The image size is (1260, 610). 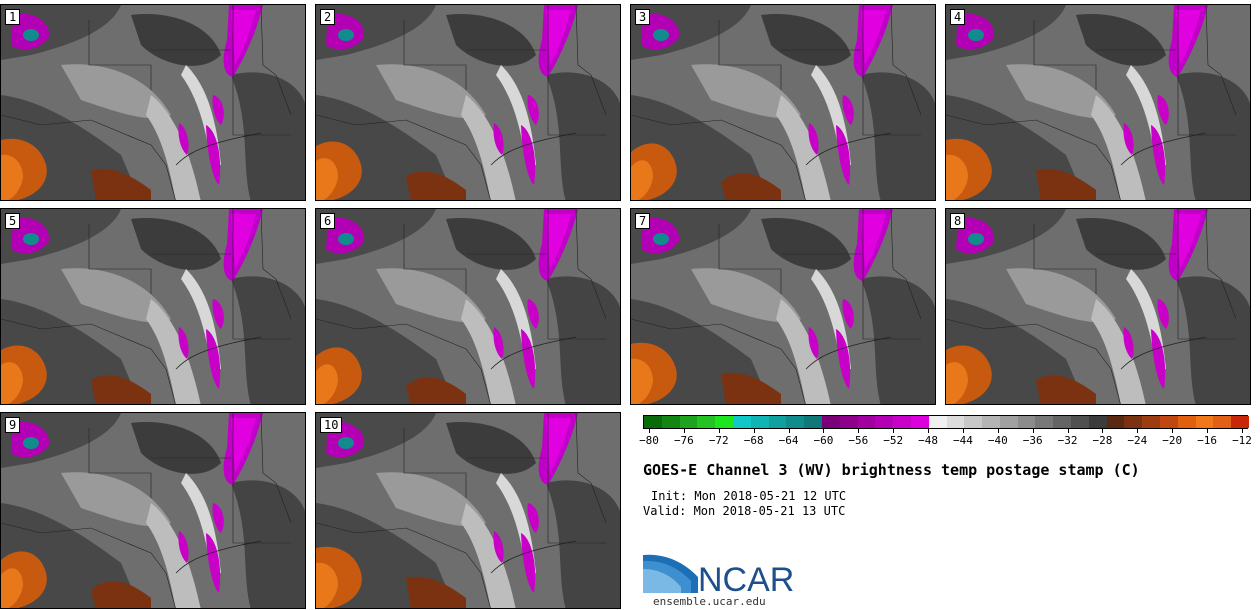 I want to click on panel-8: 8, so click(x=1098, y=306).